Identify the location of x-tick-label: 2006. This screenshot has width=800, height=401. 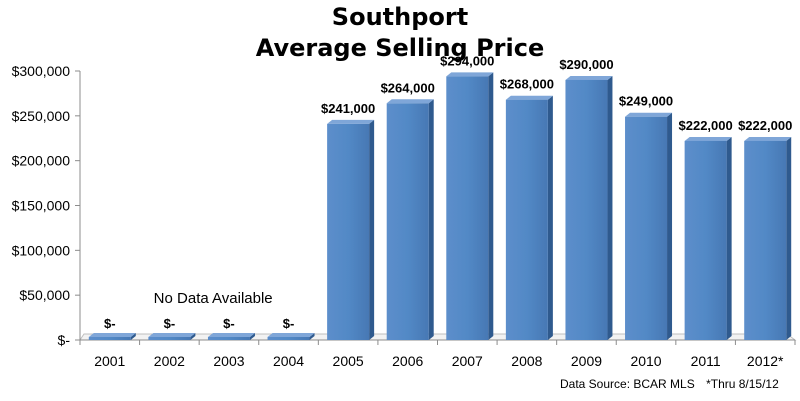
(407, 361).